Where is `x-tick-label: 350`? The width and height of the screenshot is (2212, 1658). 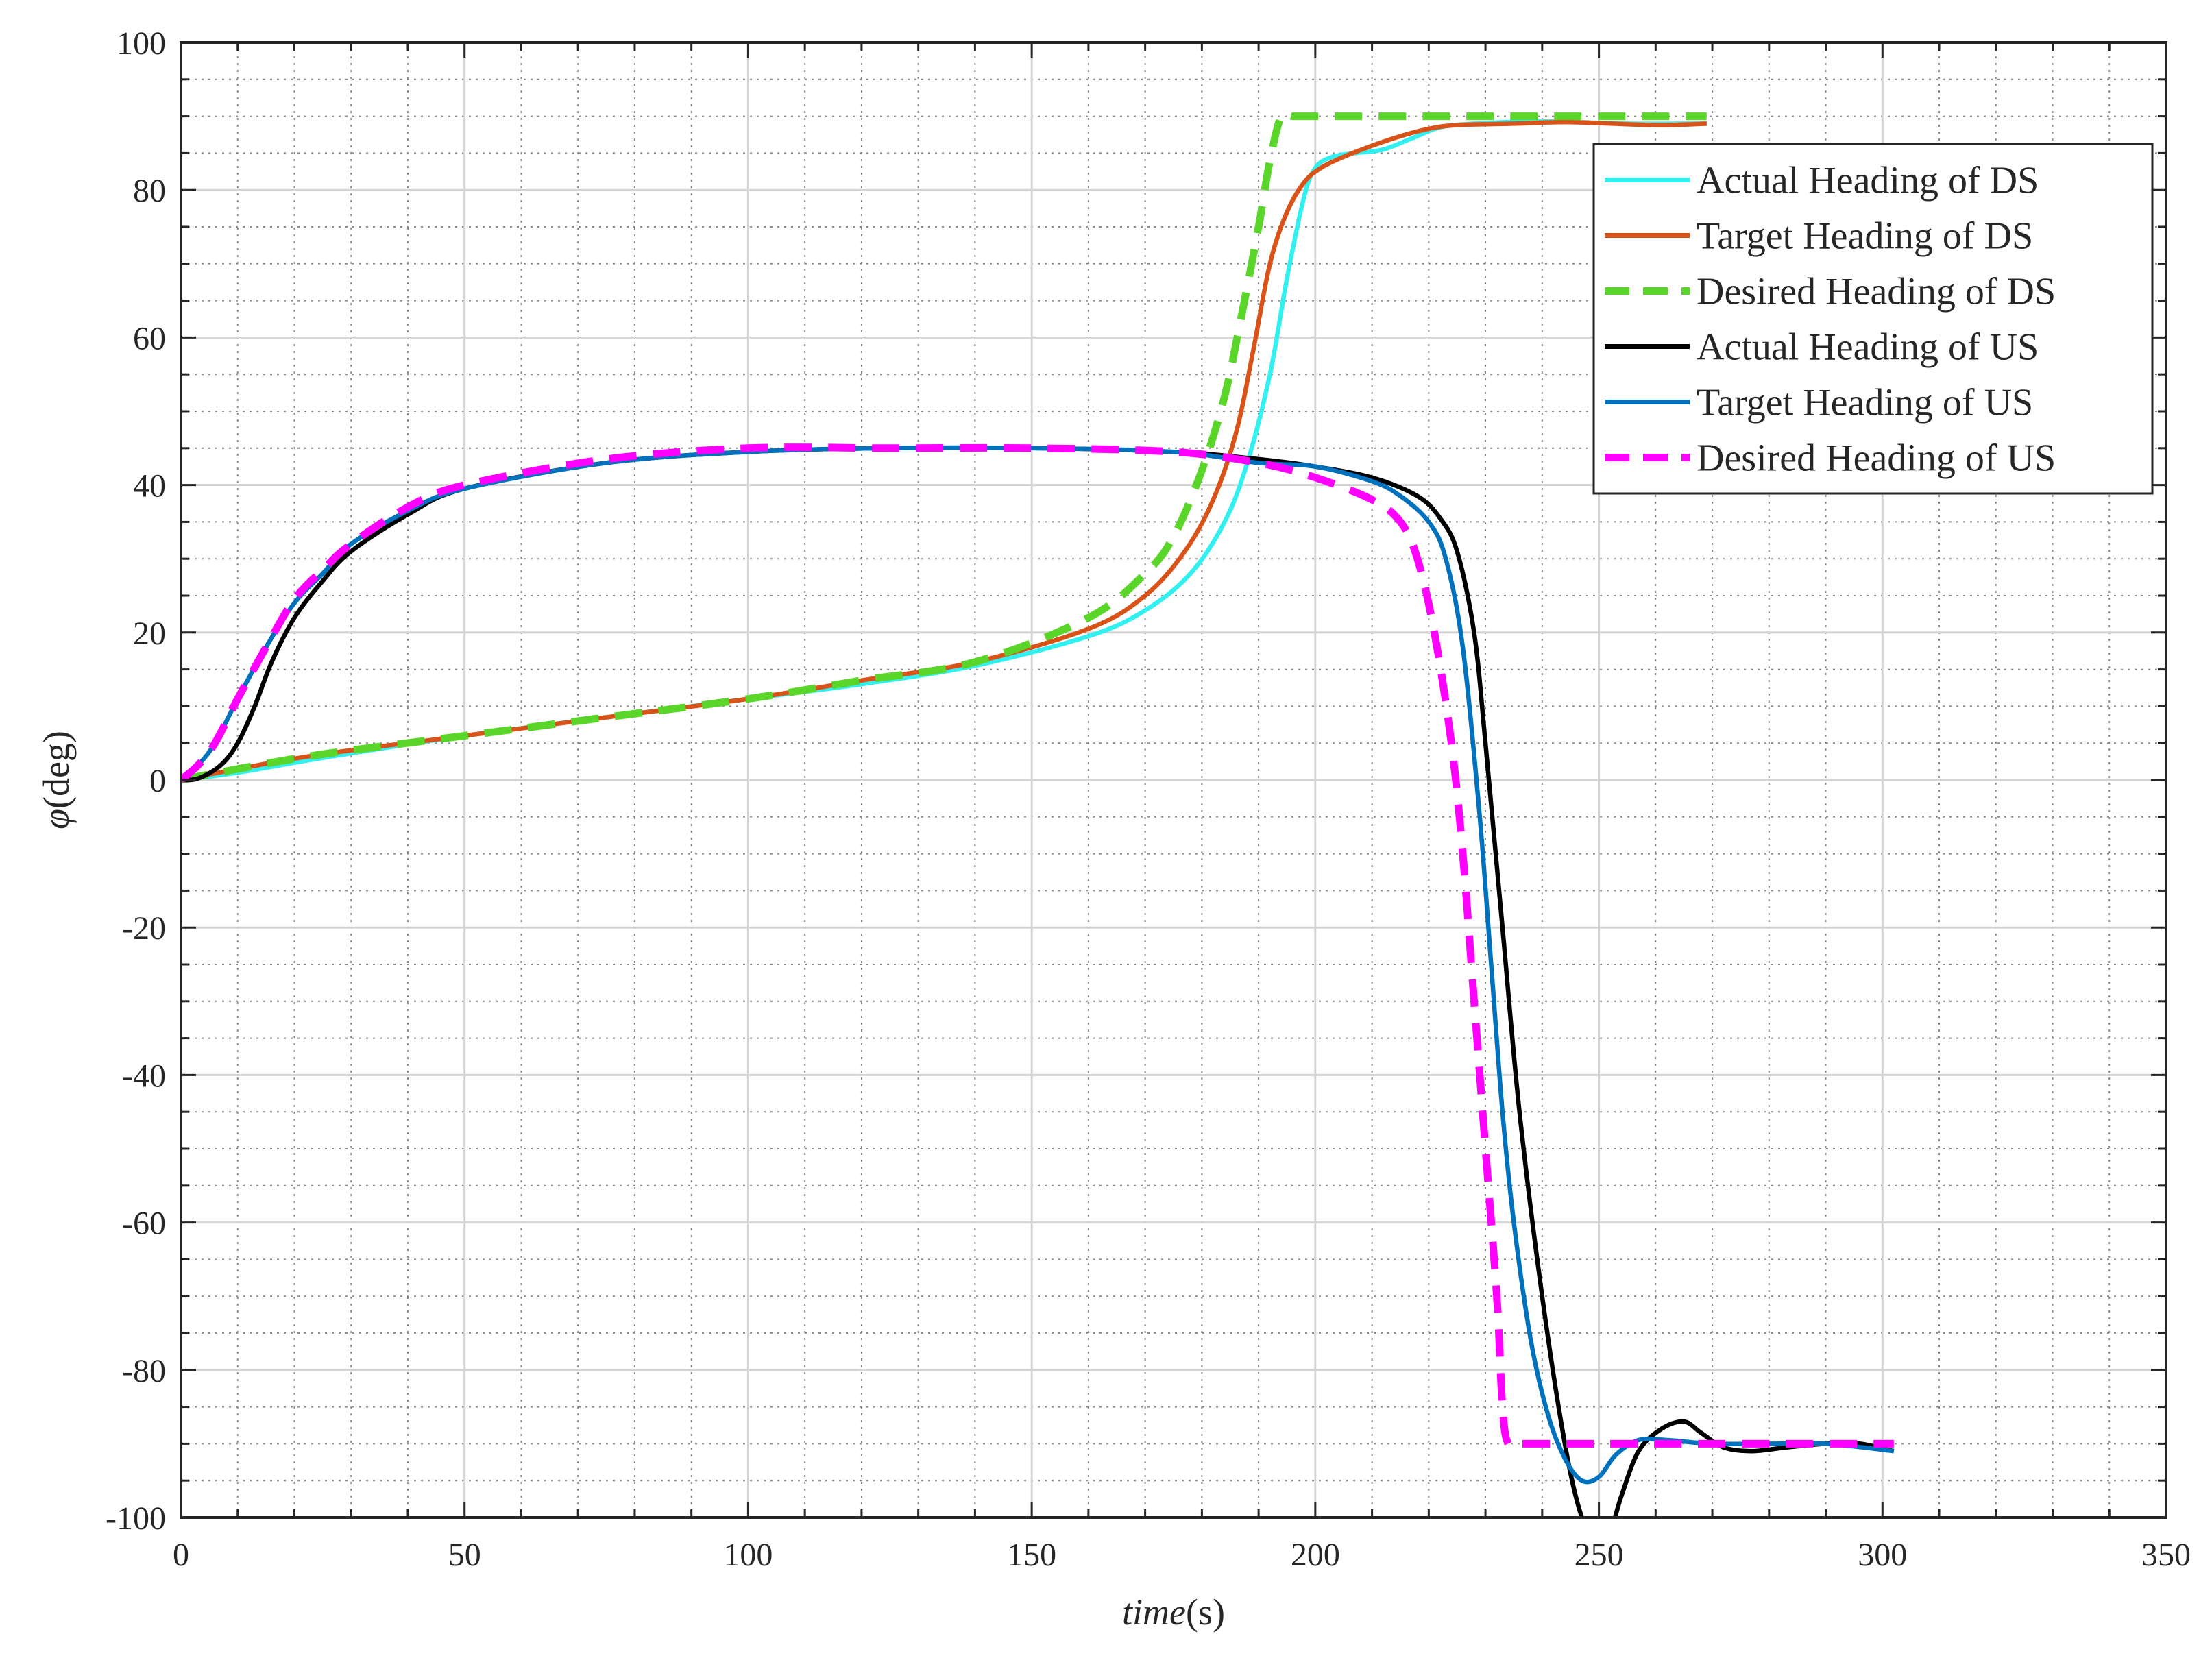 x-tick-label: 350 is located at coordinates (2166, 1555).